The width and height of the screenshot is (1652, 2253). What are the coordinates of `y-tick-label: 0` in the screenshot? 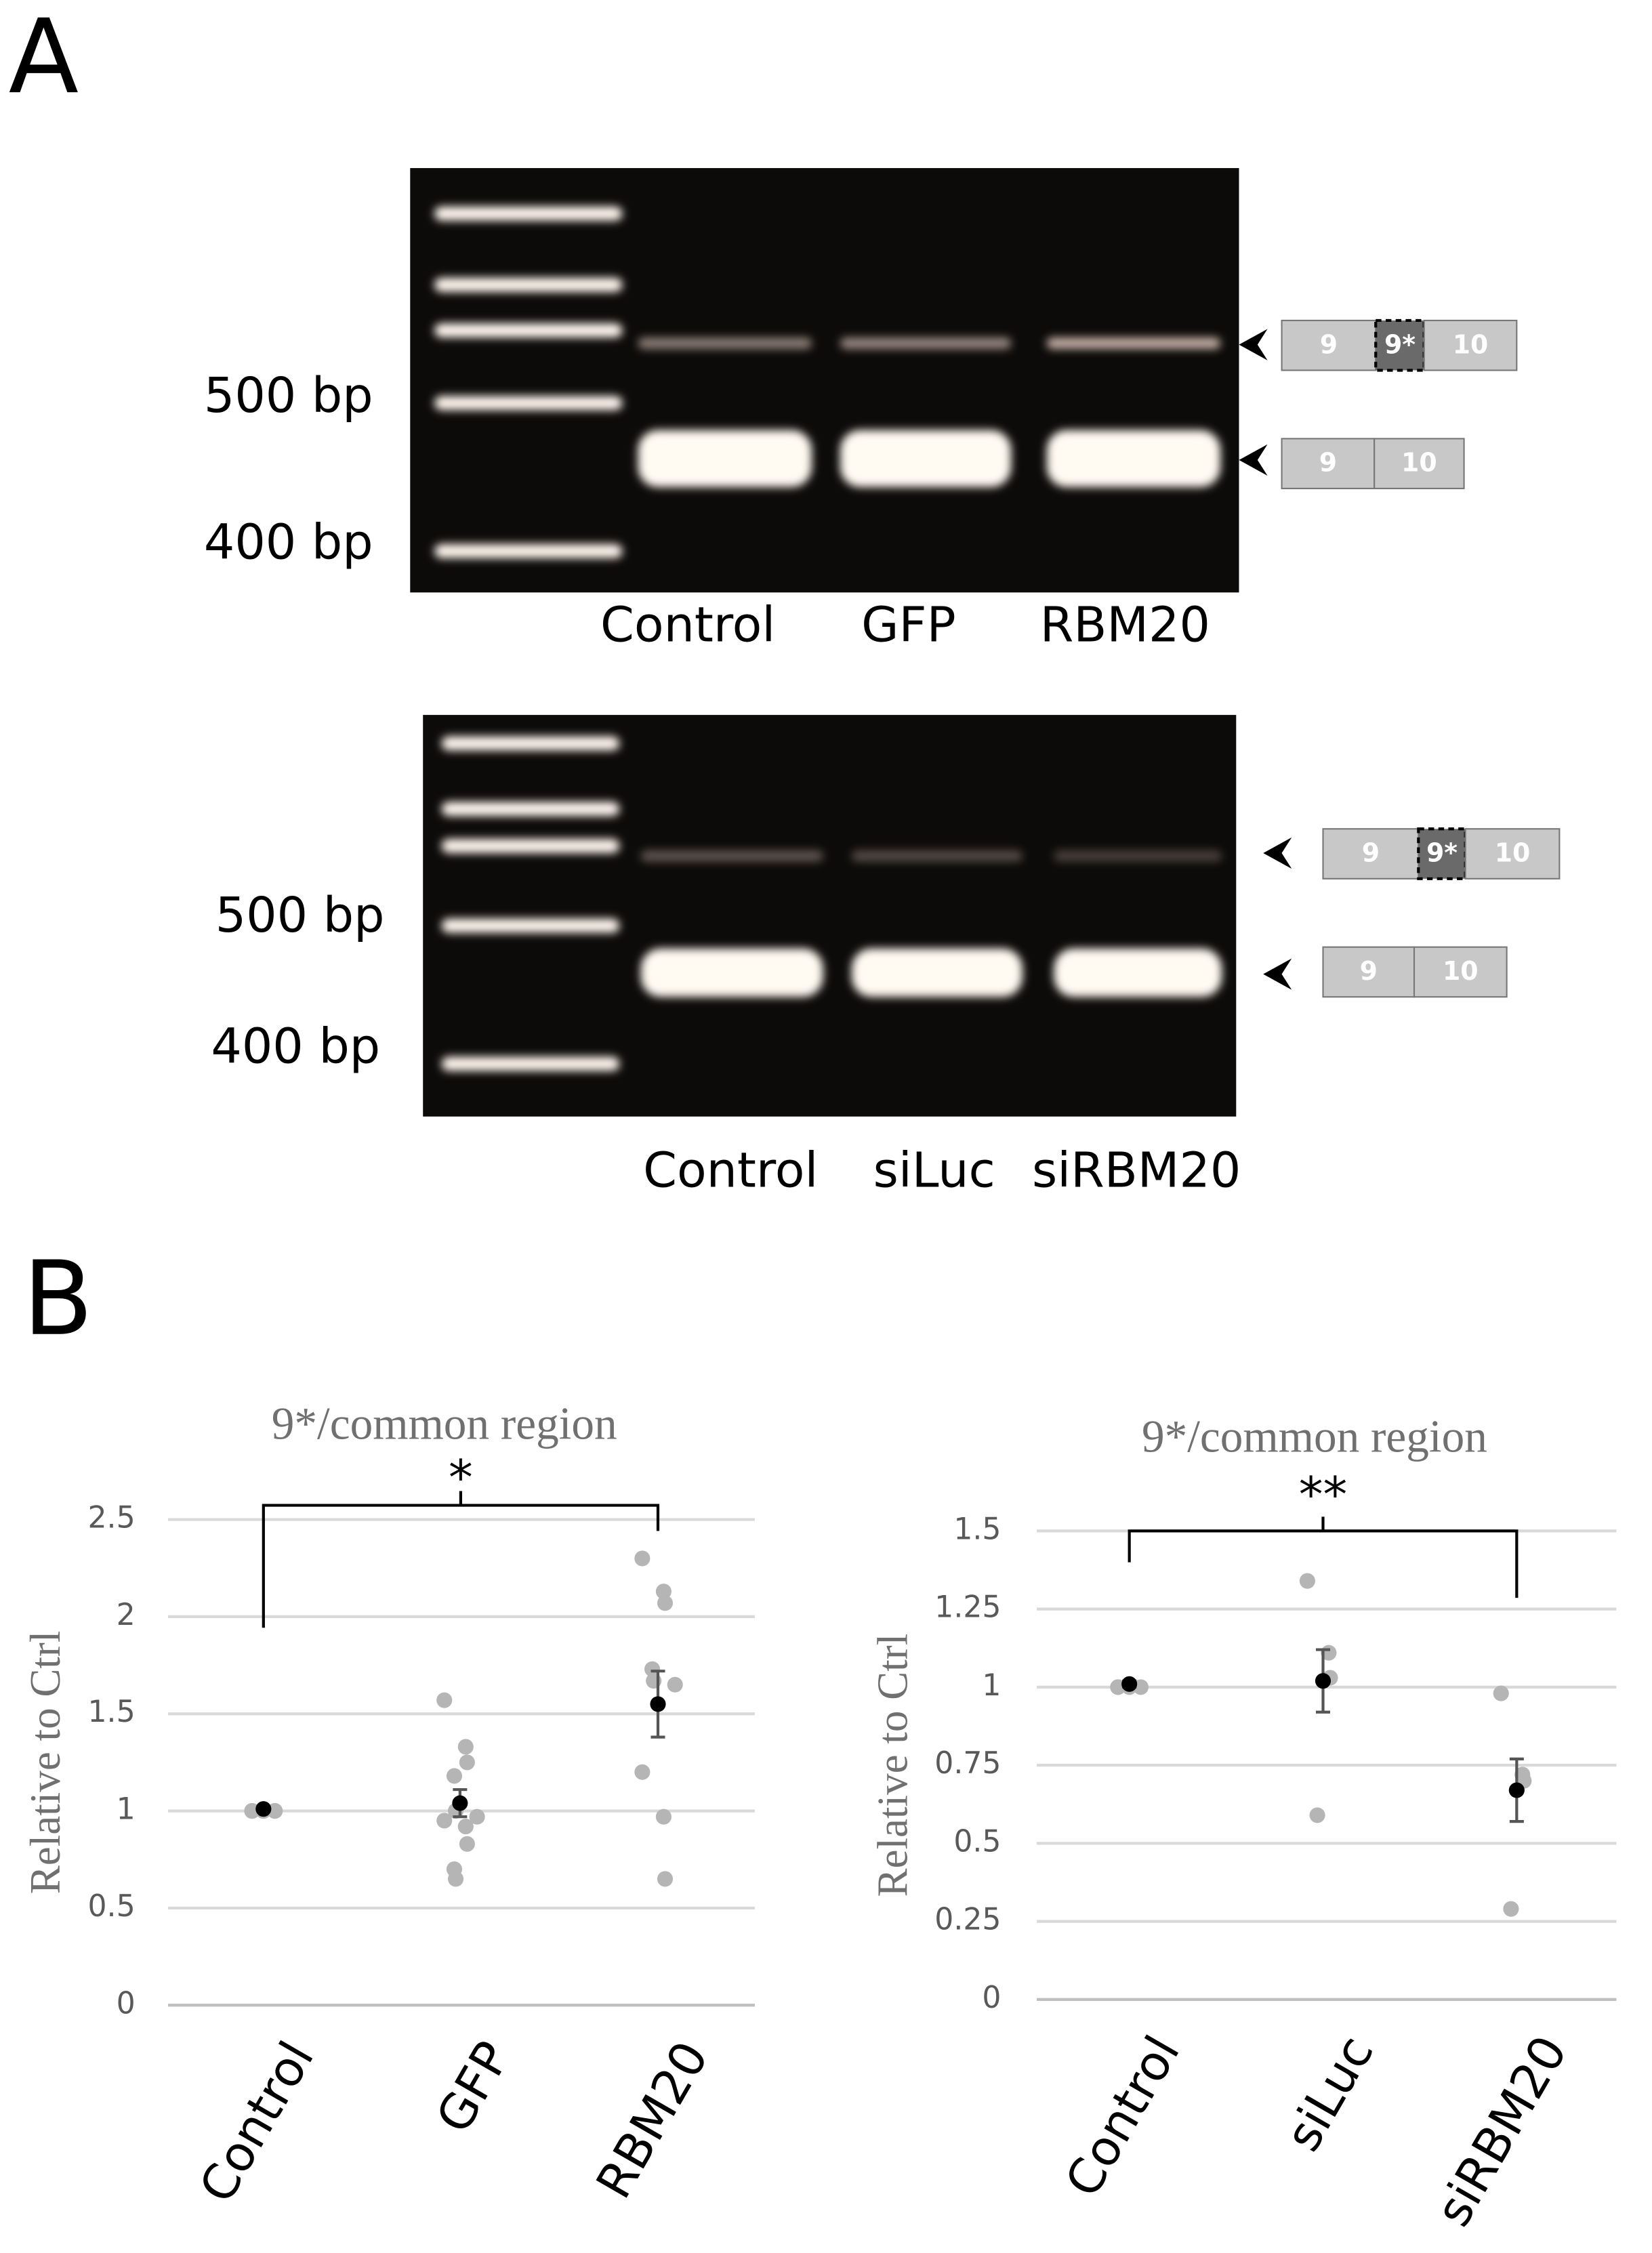 It's located at (991, 1998).